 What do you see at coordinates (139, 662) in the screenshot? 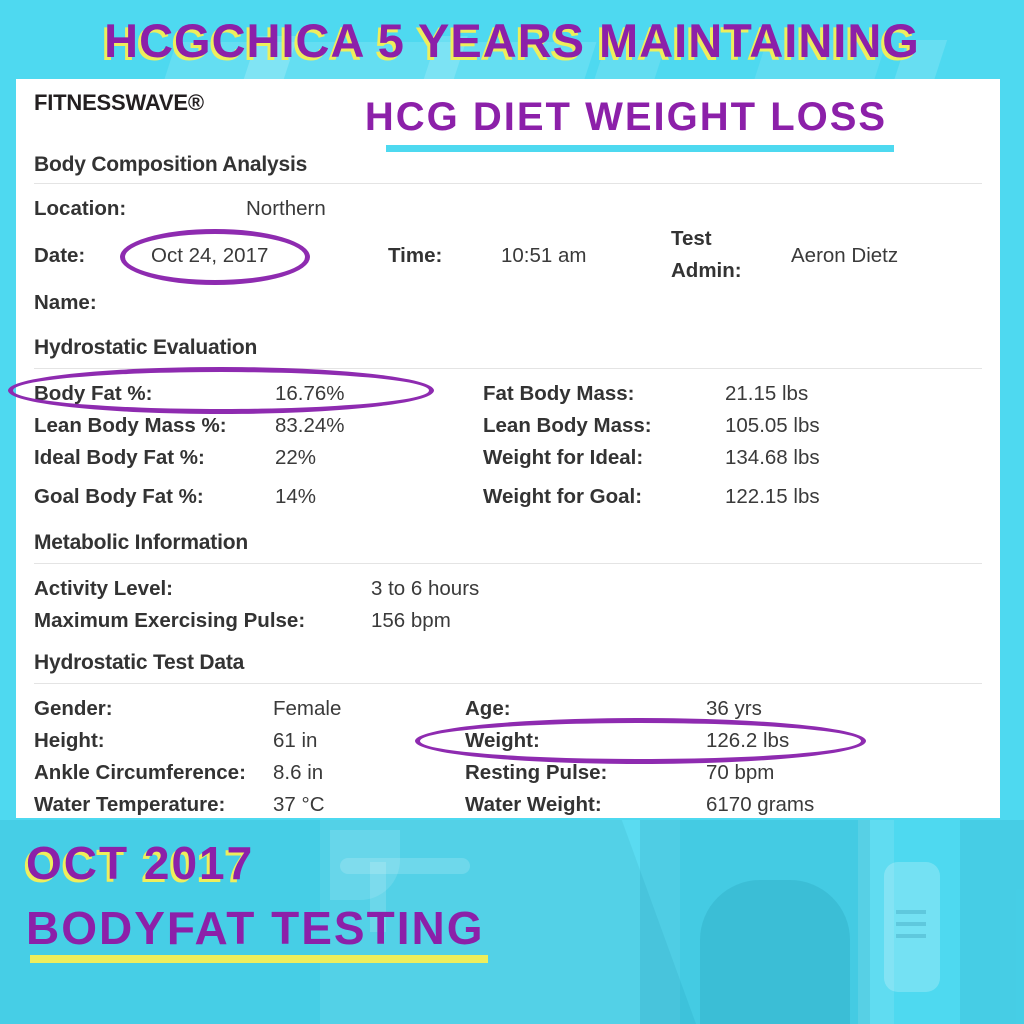
I see `section-hydrostatic-test-data-title: Hydrostatic Test Data` at bounding box center [139, 662].